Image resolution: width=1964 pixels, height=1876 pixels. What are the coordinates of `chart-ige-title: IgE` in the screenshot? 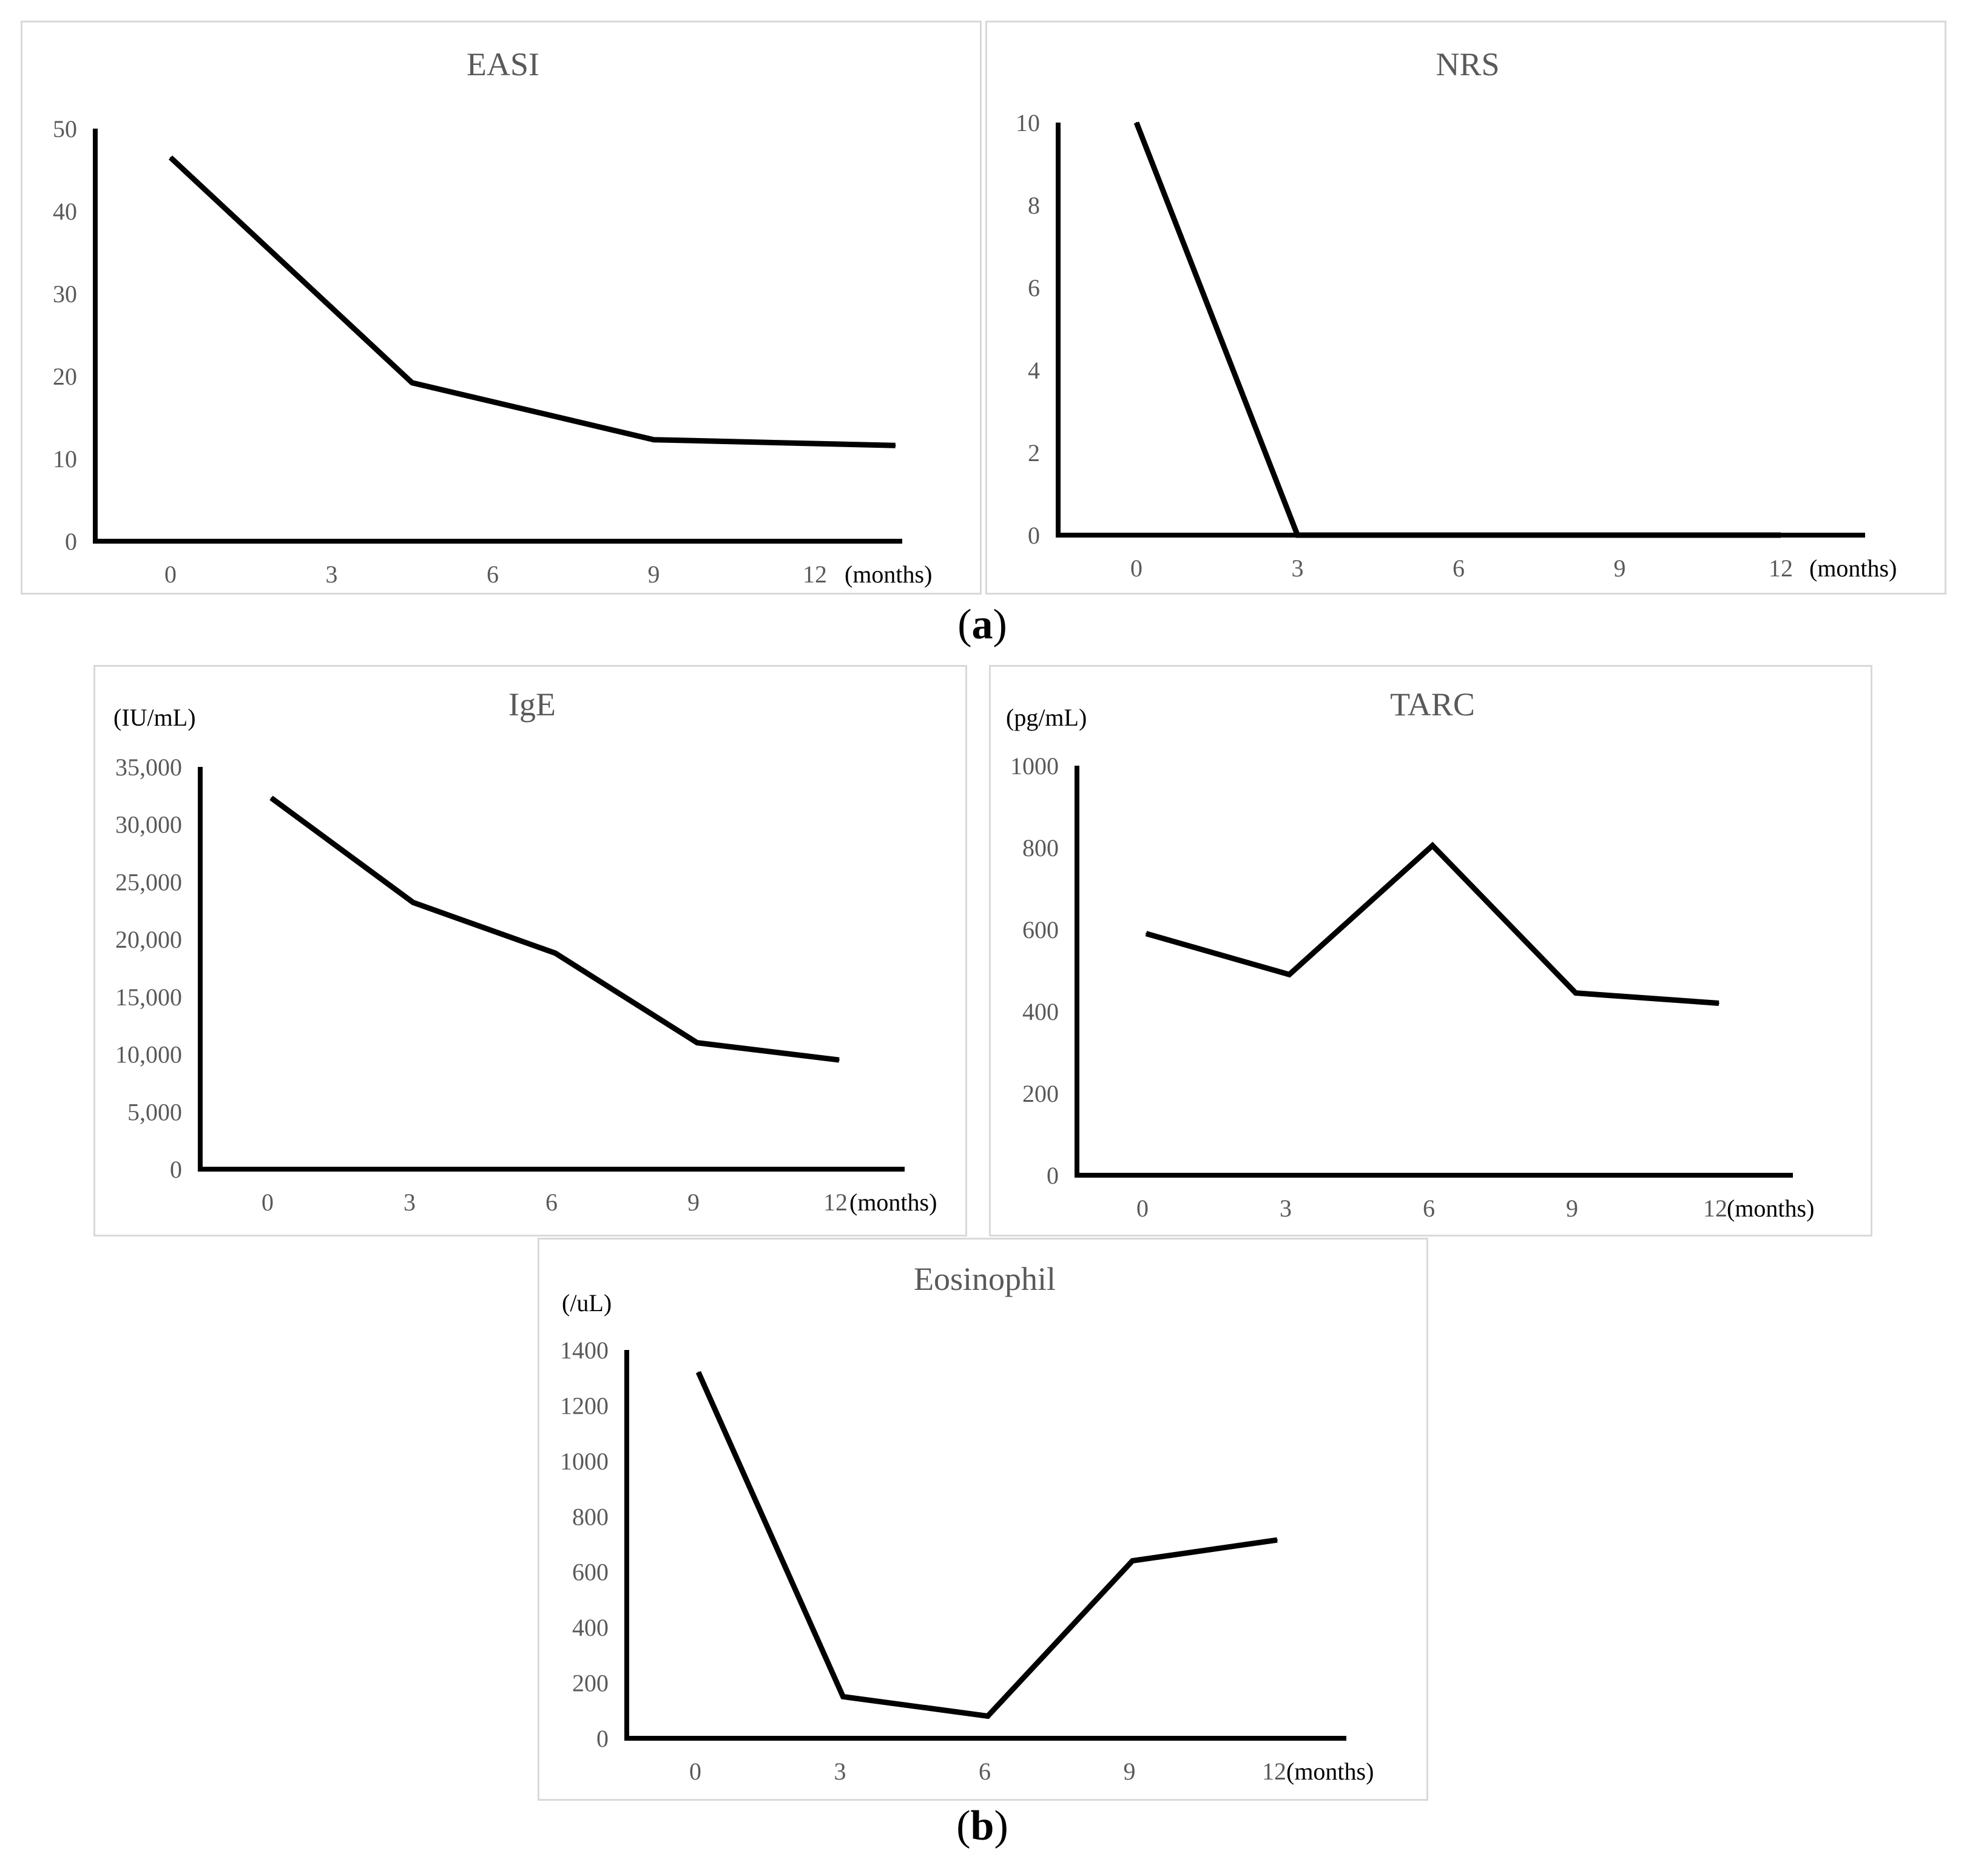 It's located at (532, 704).